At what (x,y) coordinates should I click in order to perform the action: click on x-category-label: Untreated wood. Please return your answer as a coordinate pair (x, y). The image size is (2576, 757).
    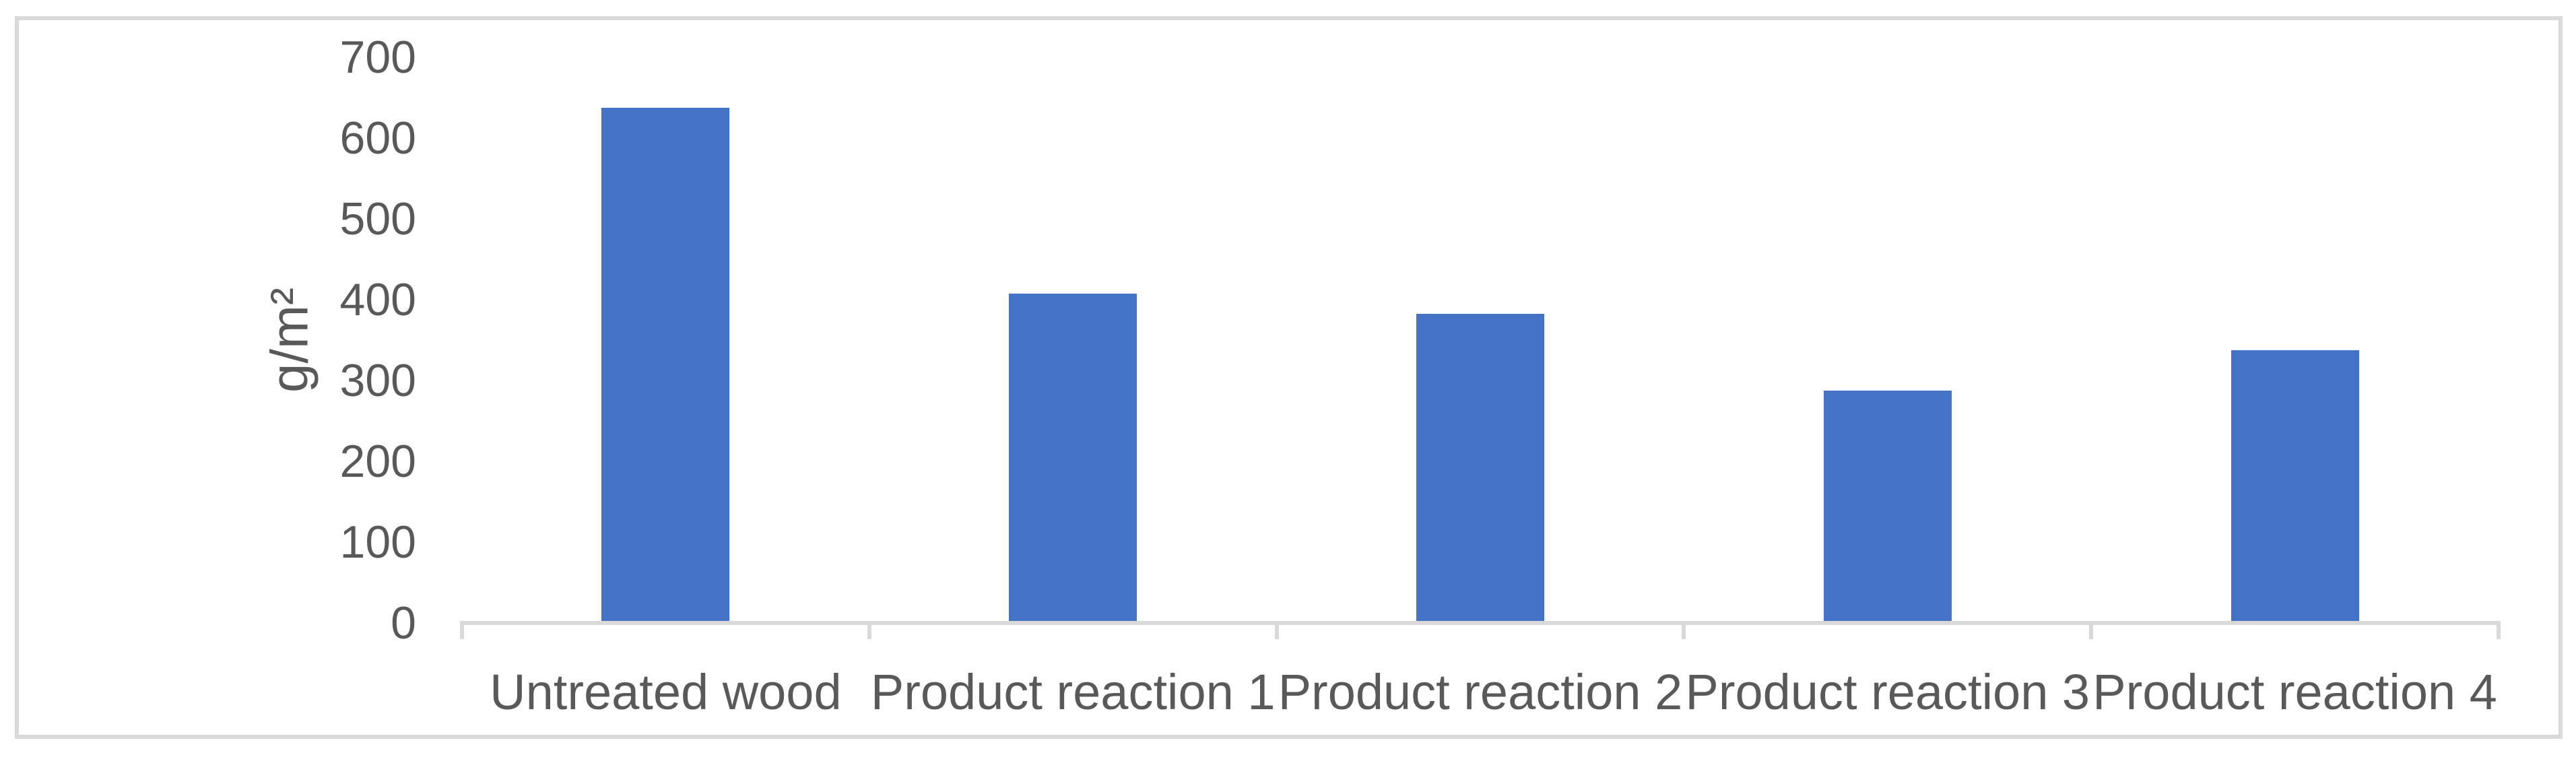
    Looking at the image, I should click on (666, 692).